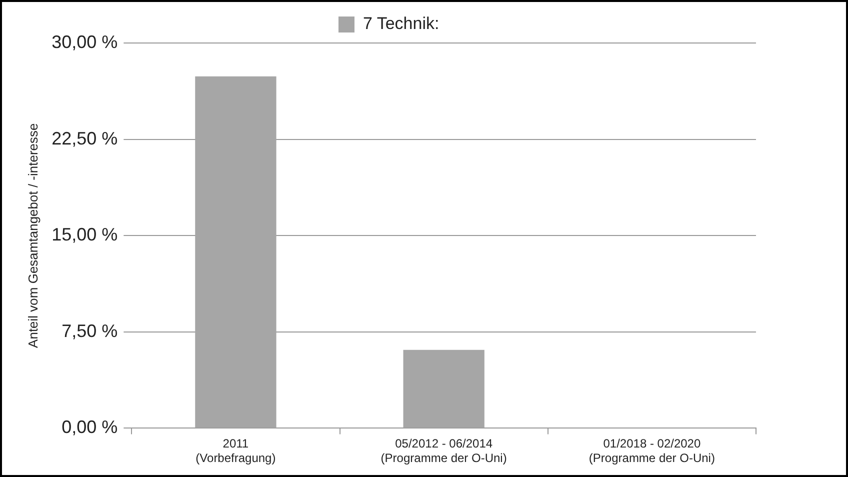  What do you see at coordinates (90, 427) in the screenshot?
I see `y-tick-label: 0,00 %` at bounding box center [90, 427].